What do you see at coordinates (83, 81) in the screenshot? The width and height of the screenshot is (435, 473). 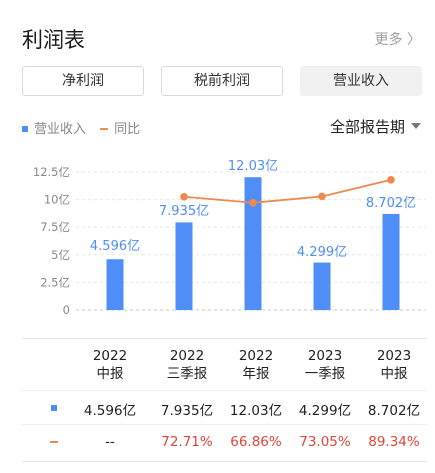 I see `tab-net-profit: 净利润` at bounding box center [83, 81].